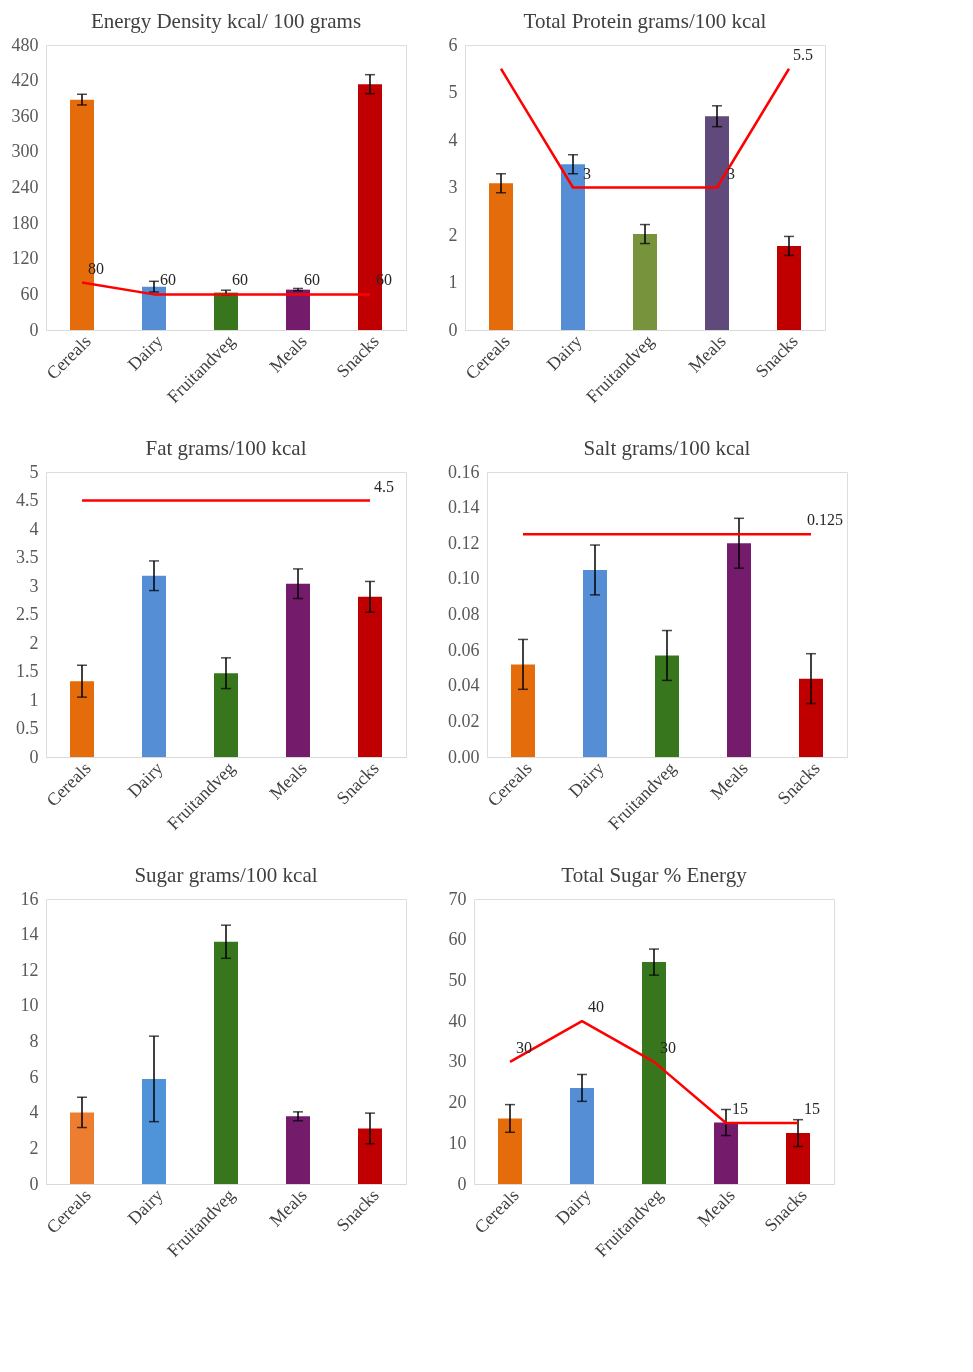 This screenshot has height=1372, width=973. I want to click on y-tick-label: 180, so click(25, 222).